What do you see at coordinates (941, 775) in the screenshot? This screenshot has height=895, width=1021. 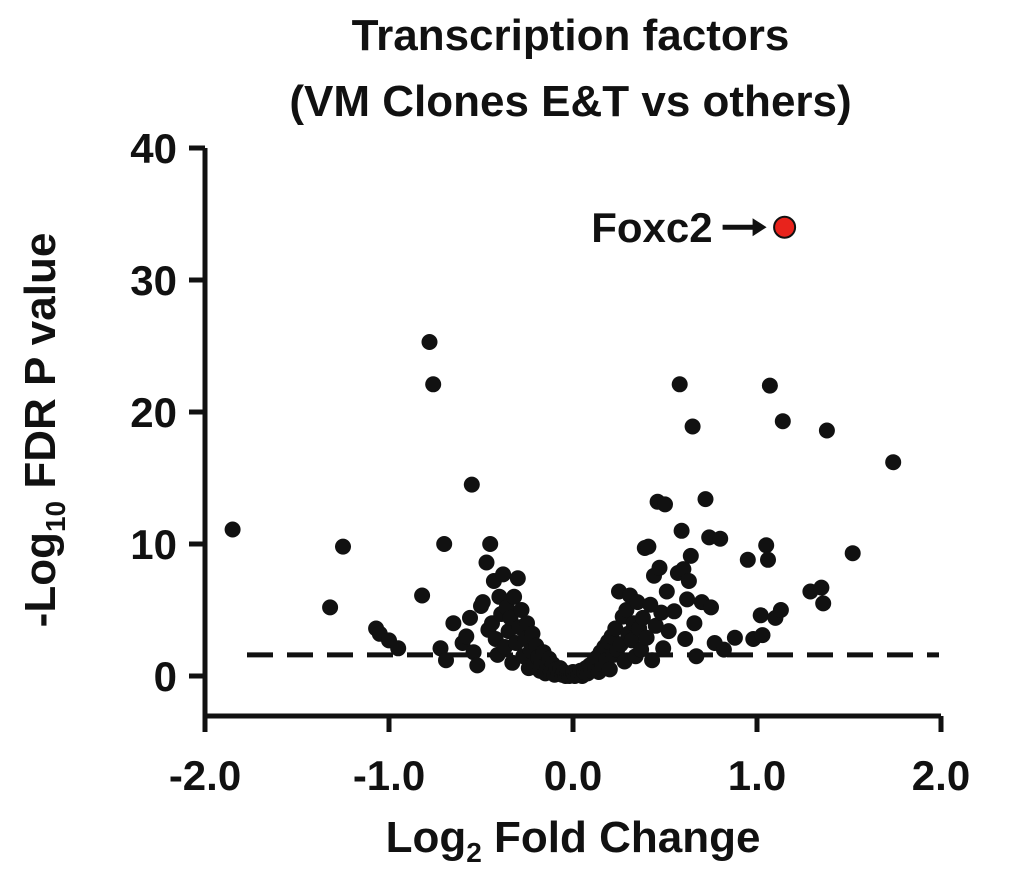 I see `x-tick-label: 2.0` at bounding box center [941, 775].